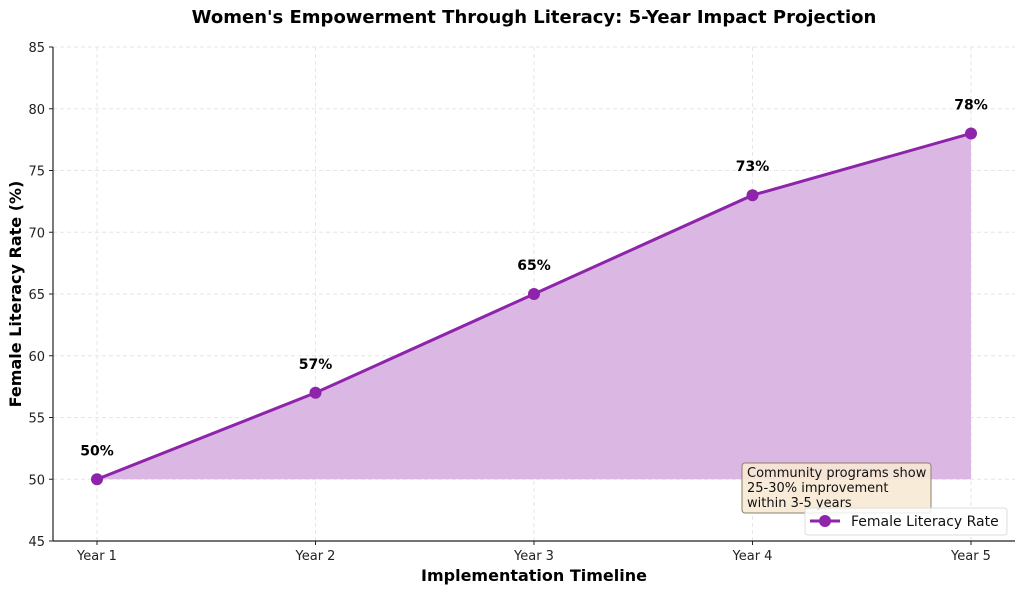 This screenshot has width=1024, height=593. What do you see at coordinates (36, 480) in the screenshot?
I see `y-tick-label: 50` at bounding box center [36, 480].